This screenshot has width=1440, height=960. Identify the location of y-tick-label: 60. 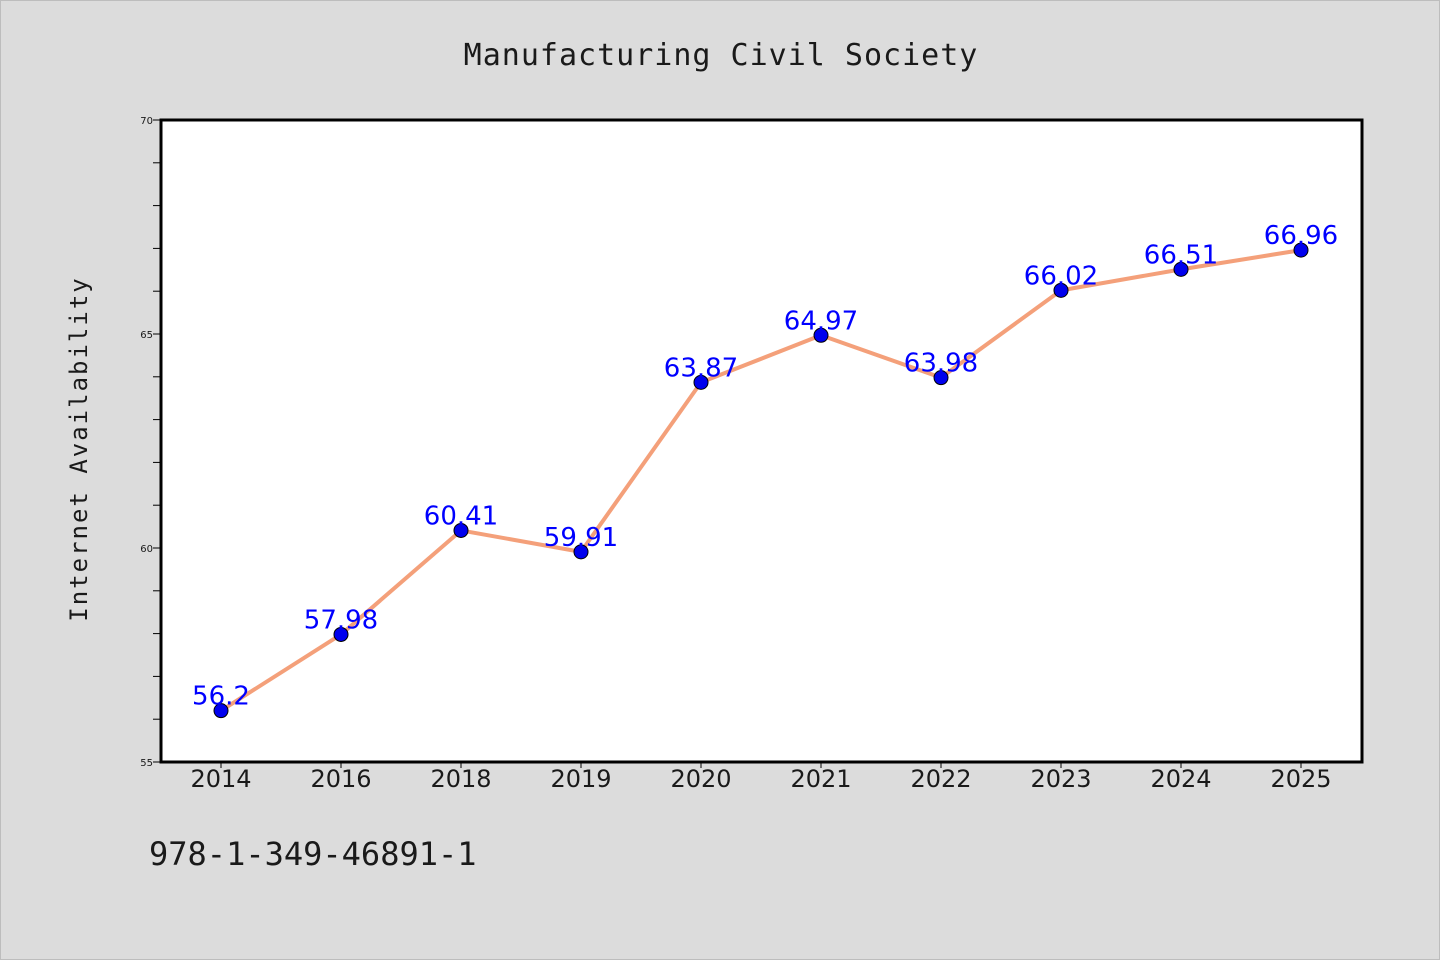
(146, 549).